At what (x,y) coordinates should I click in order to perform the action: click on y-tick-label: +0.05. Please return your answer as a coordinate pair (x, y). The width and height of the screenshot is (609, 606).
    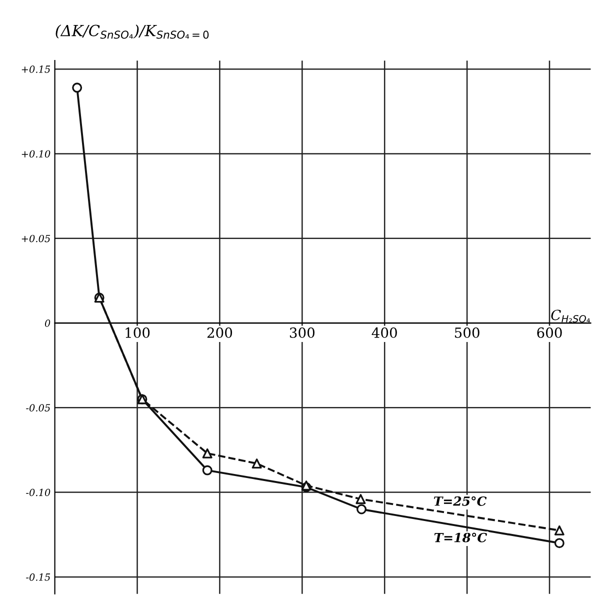
    Looking at the image, I should click on (36, 238).